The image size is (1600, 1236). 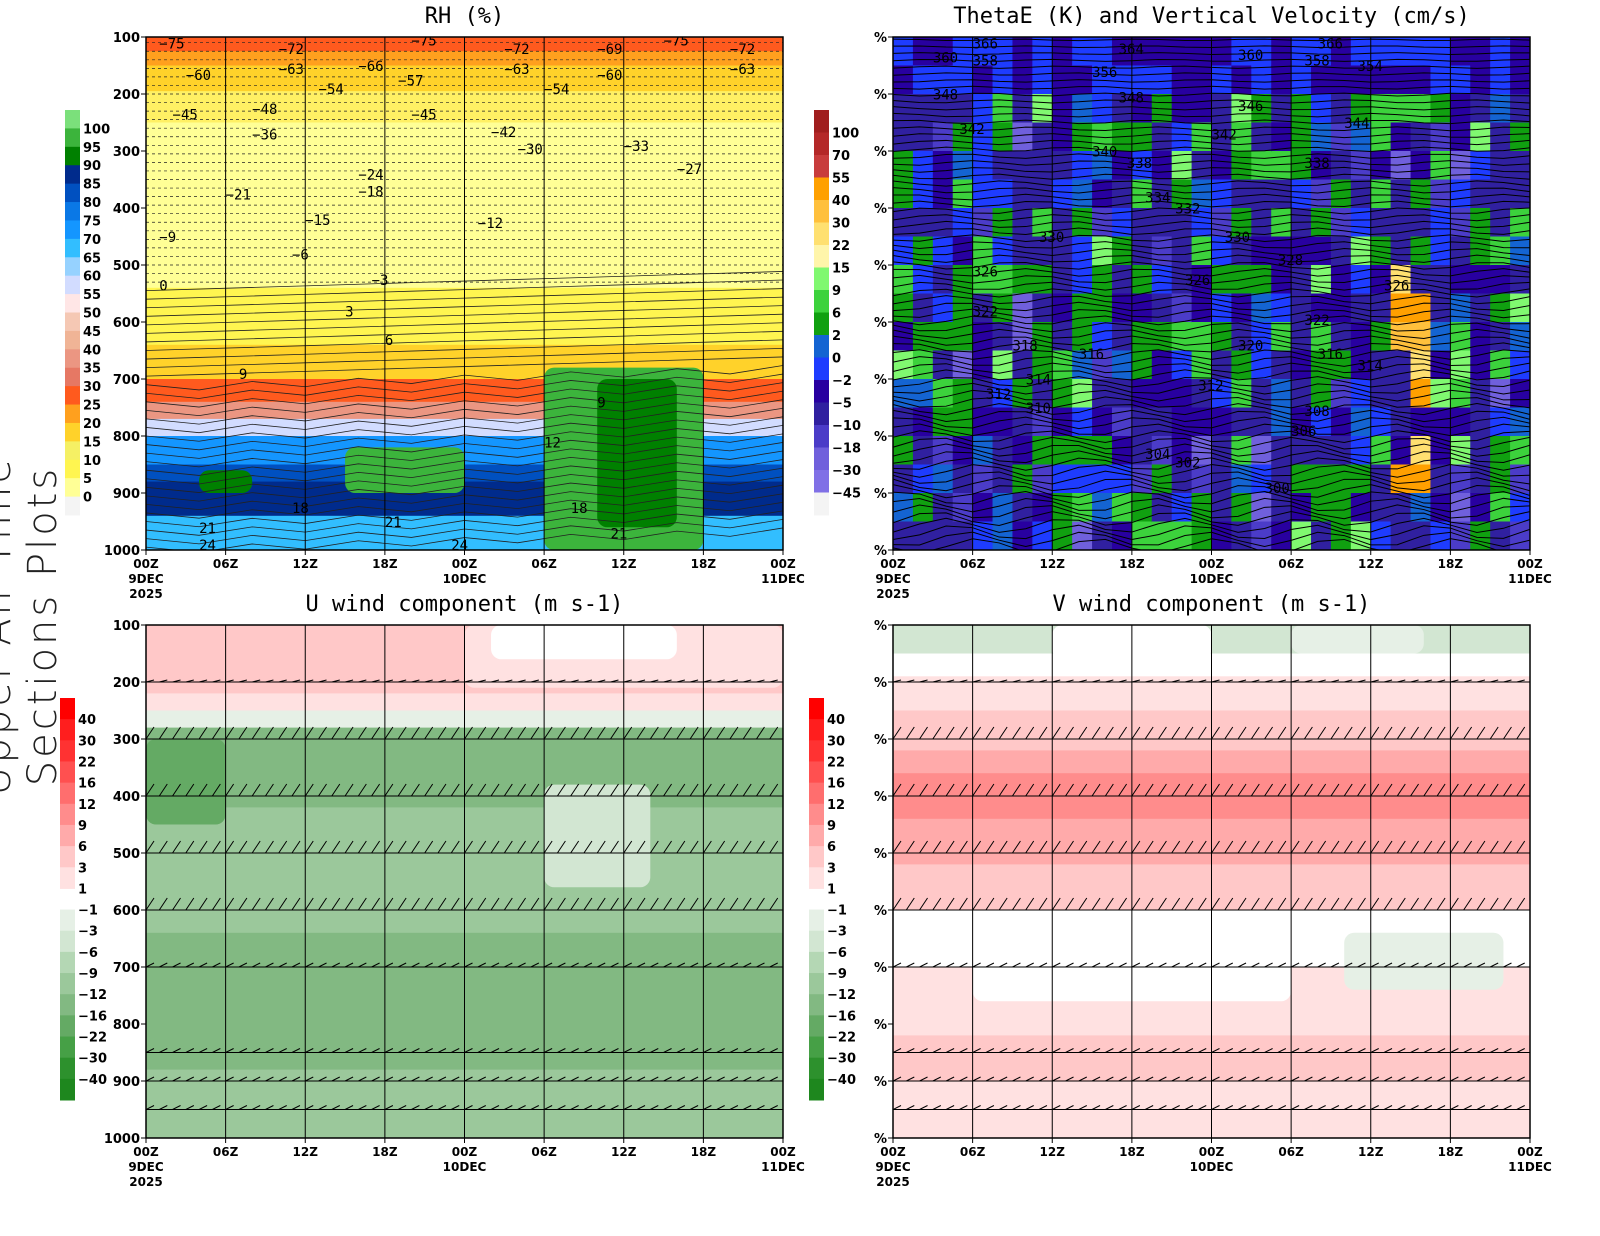 I want to click on y-tick-label: 100, so click(x=126, y=626).